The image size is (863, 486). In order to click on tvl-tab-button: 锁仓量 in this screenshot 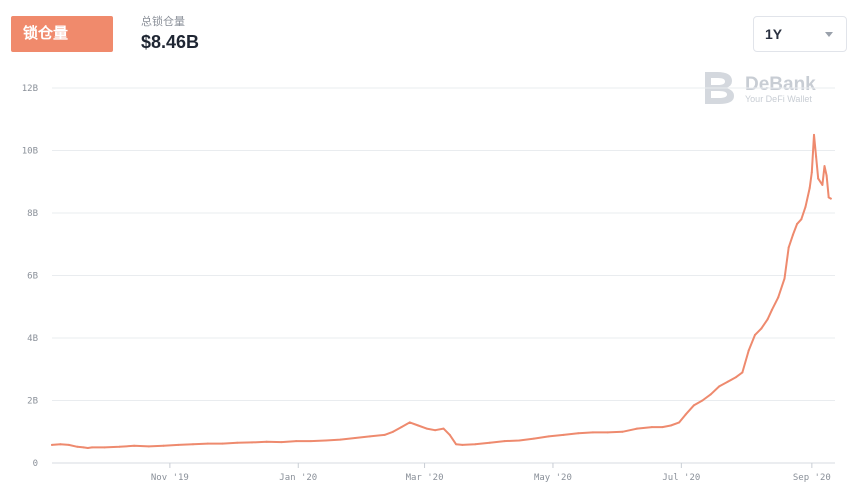, I will do `click(62, 34)`.